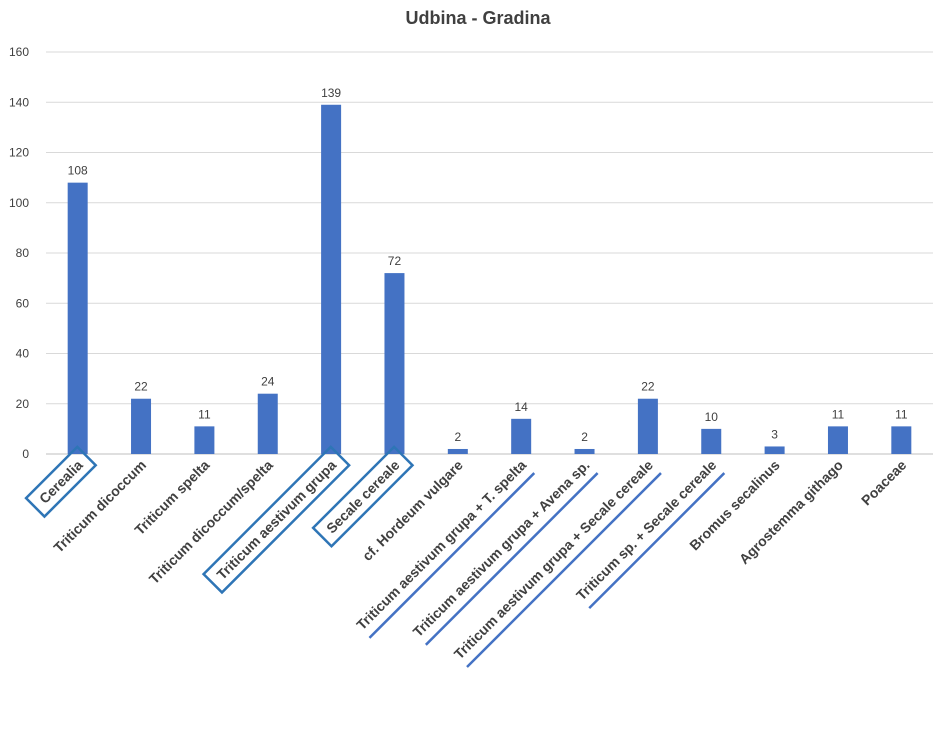 The width and height of the screenshot is (933, 731). I want to click on bar-bromus-secalinus, so click(774, 450).